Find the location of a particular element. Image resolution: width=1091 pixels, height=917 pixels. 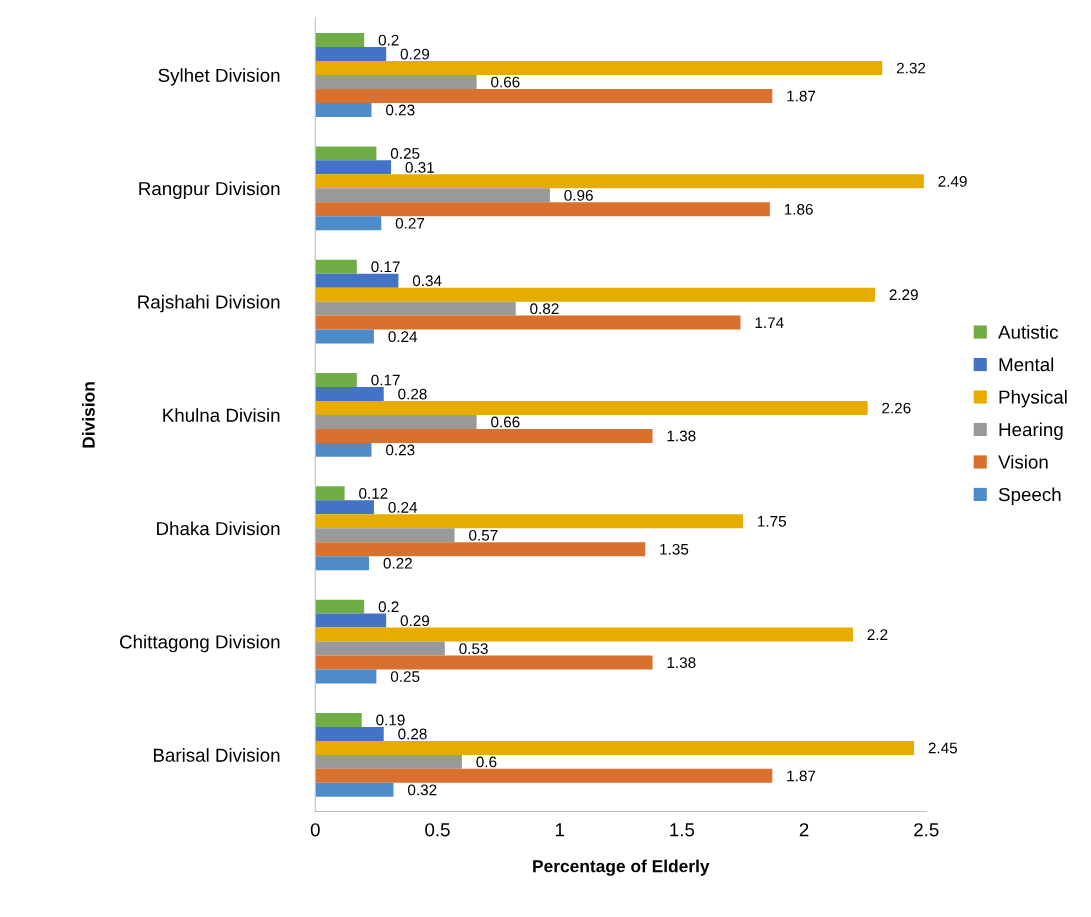

data-label: 0.57 is located at coordinates (483, 535).